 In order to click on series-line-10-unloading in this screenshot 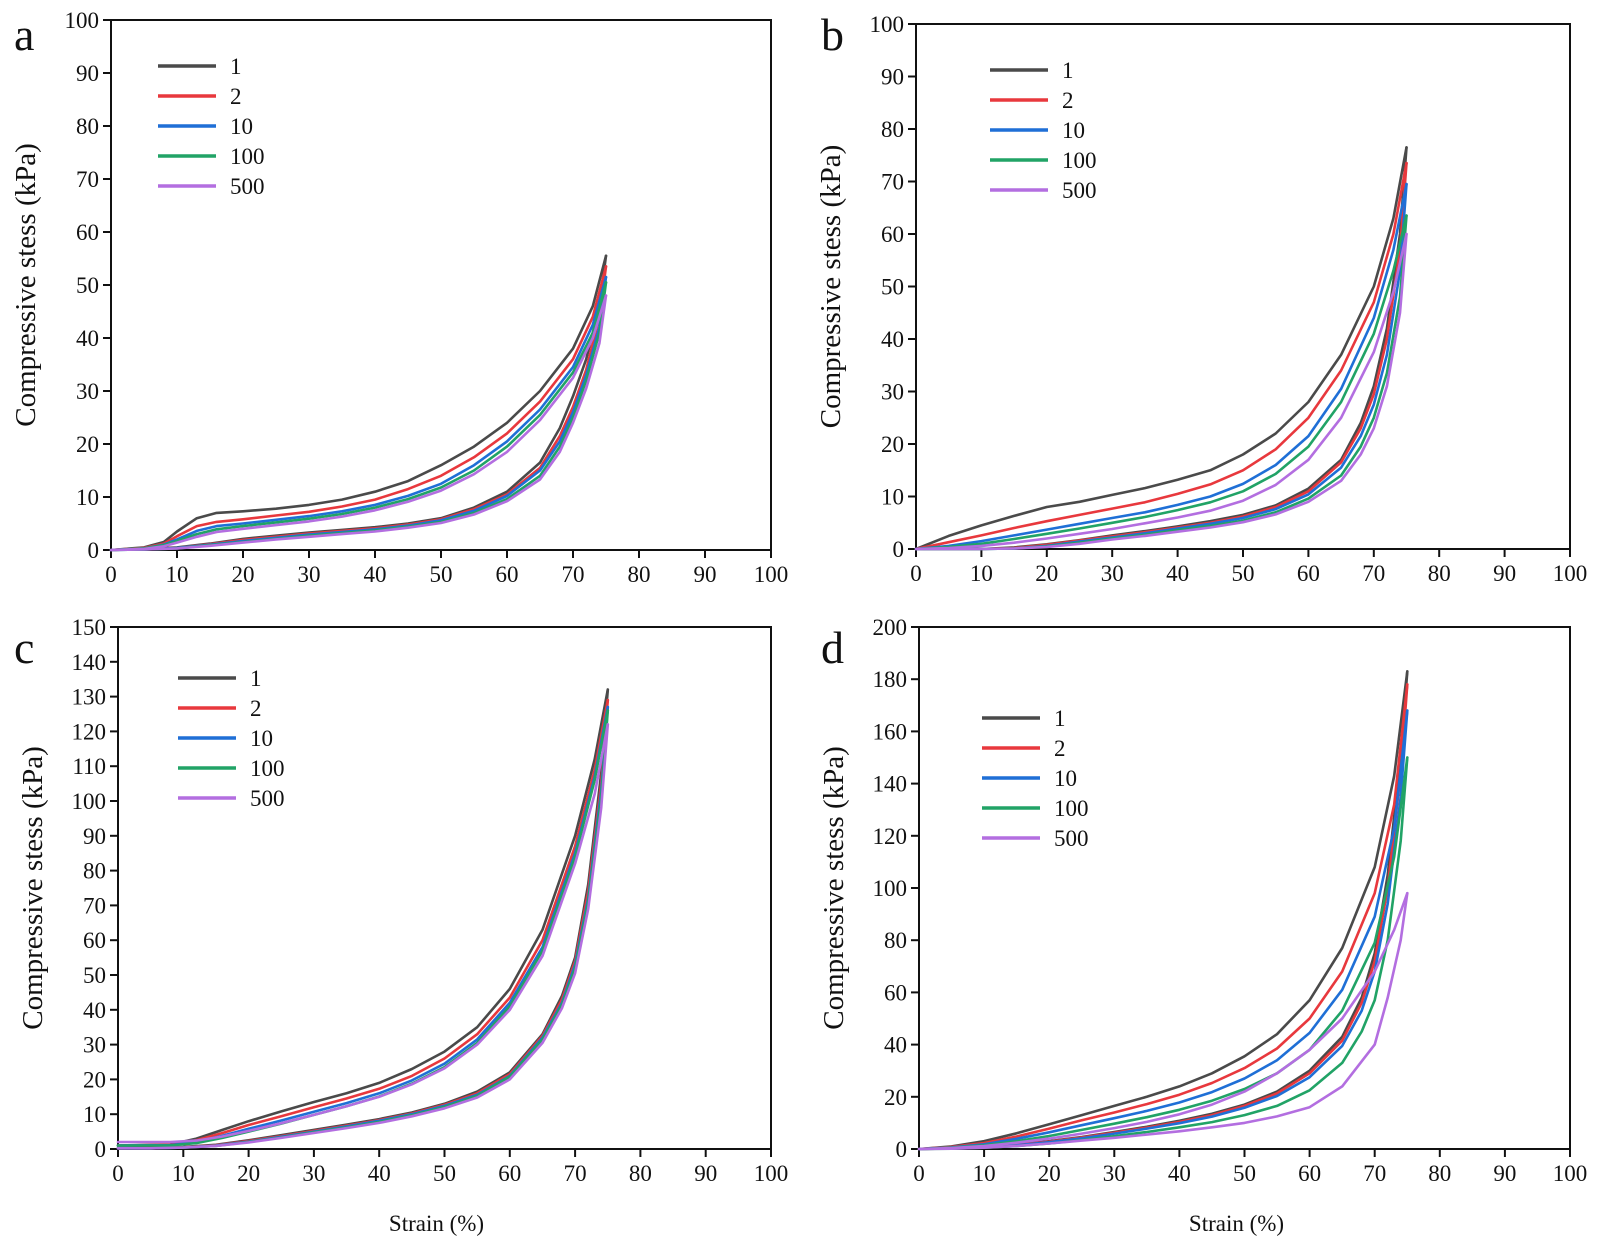, I will do `click(363, 927)`.